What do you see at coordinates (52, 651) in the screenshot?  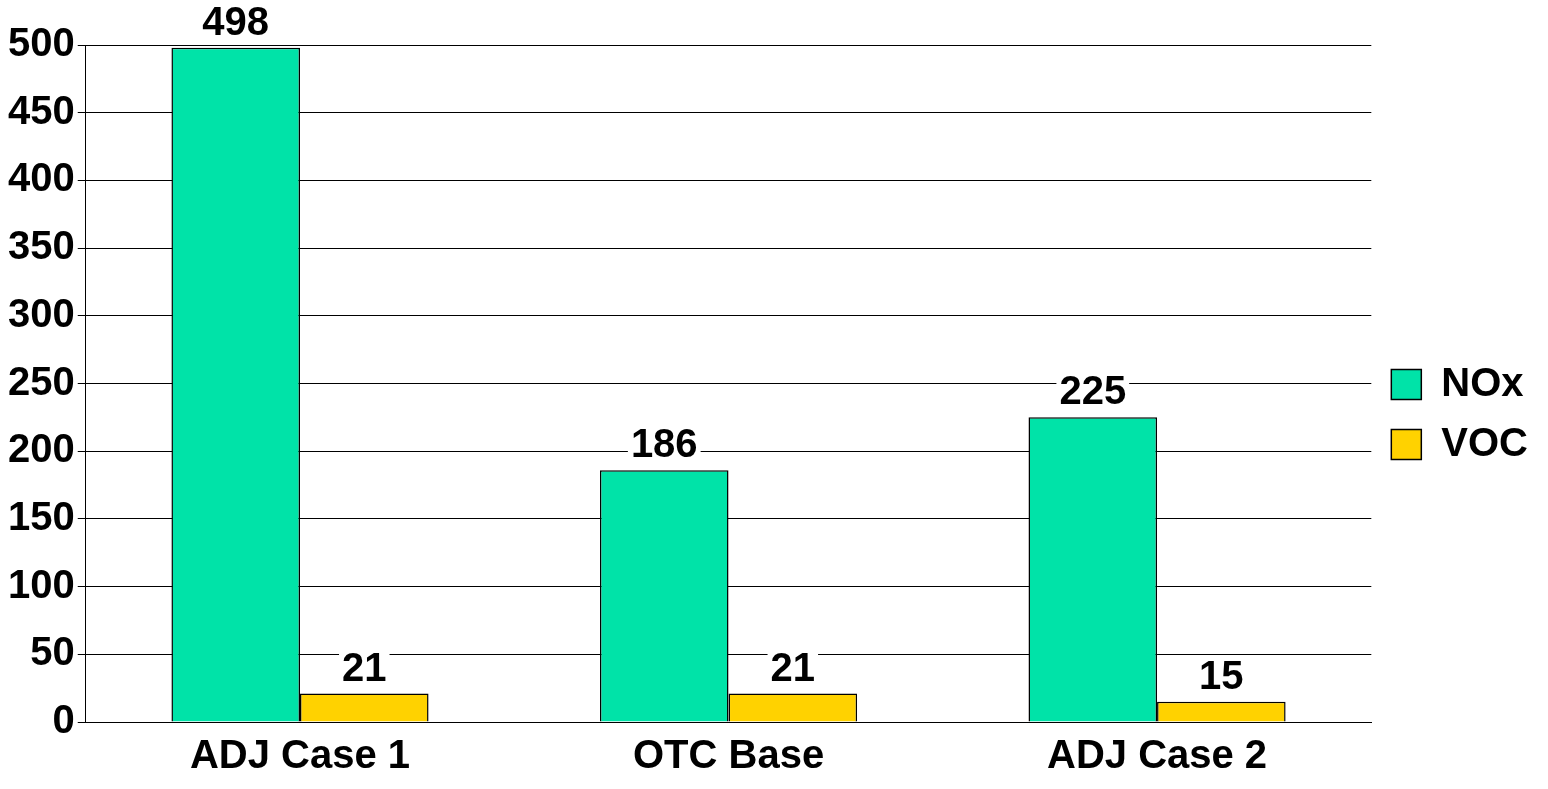 I see `y-tick-label: 50` at bounding box center [52, 651].